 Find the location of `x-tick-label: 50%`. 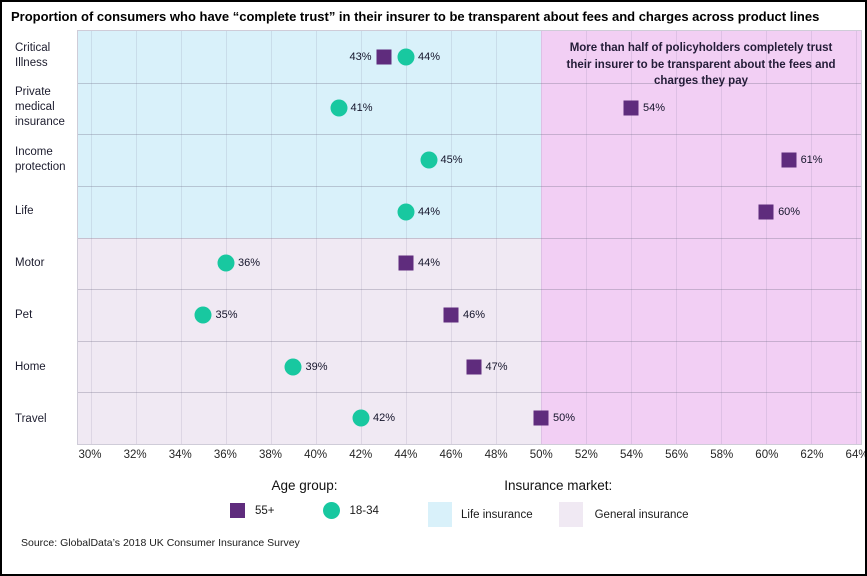

x-tick-label: 50% is located at coordinates (541, 455).